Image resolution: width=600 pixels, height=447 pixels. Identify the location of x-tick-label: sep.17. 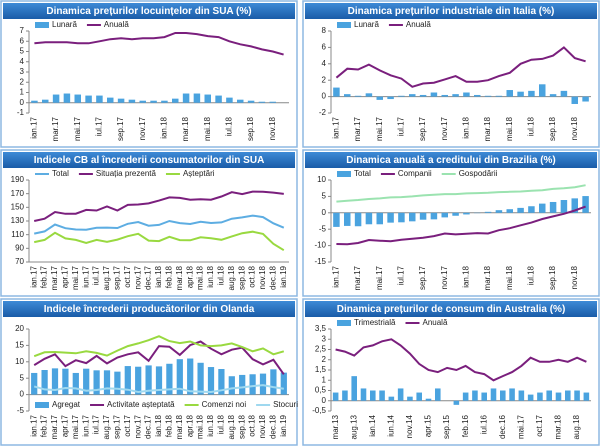
(422, 128).